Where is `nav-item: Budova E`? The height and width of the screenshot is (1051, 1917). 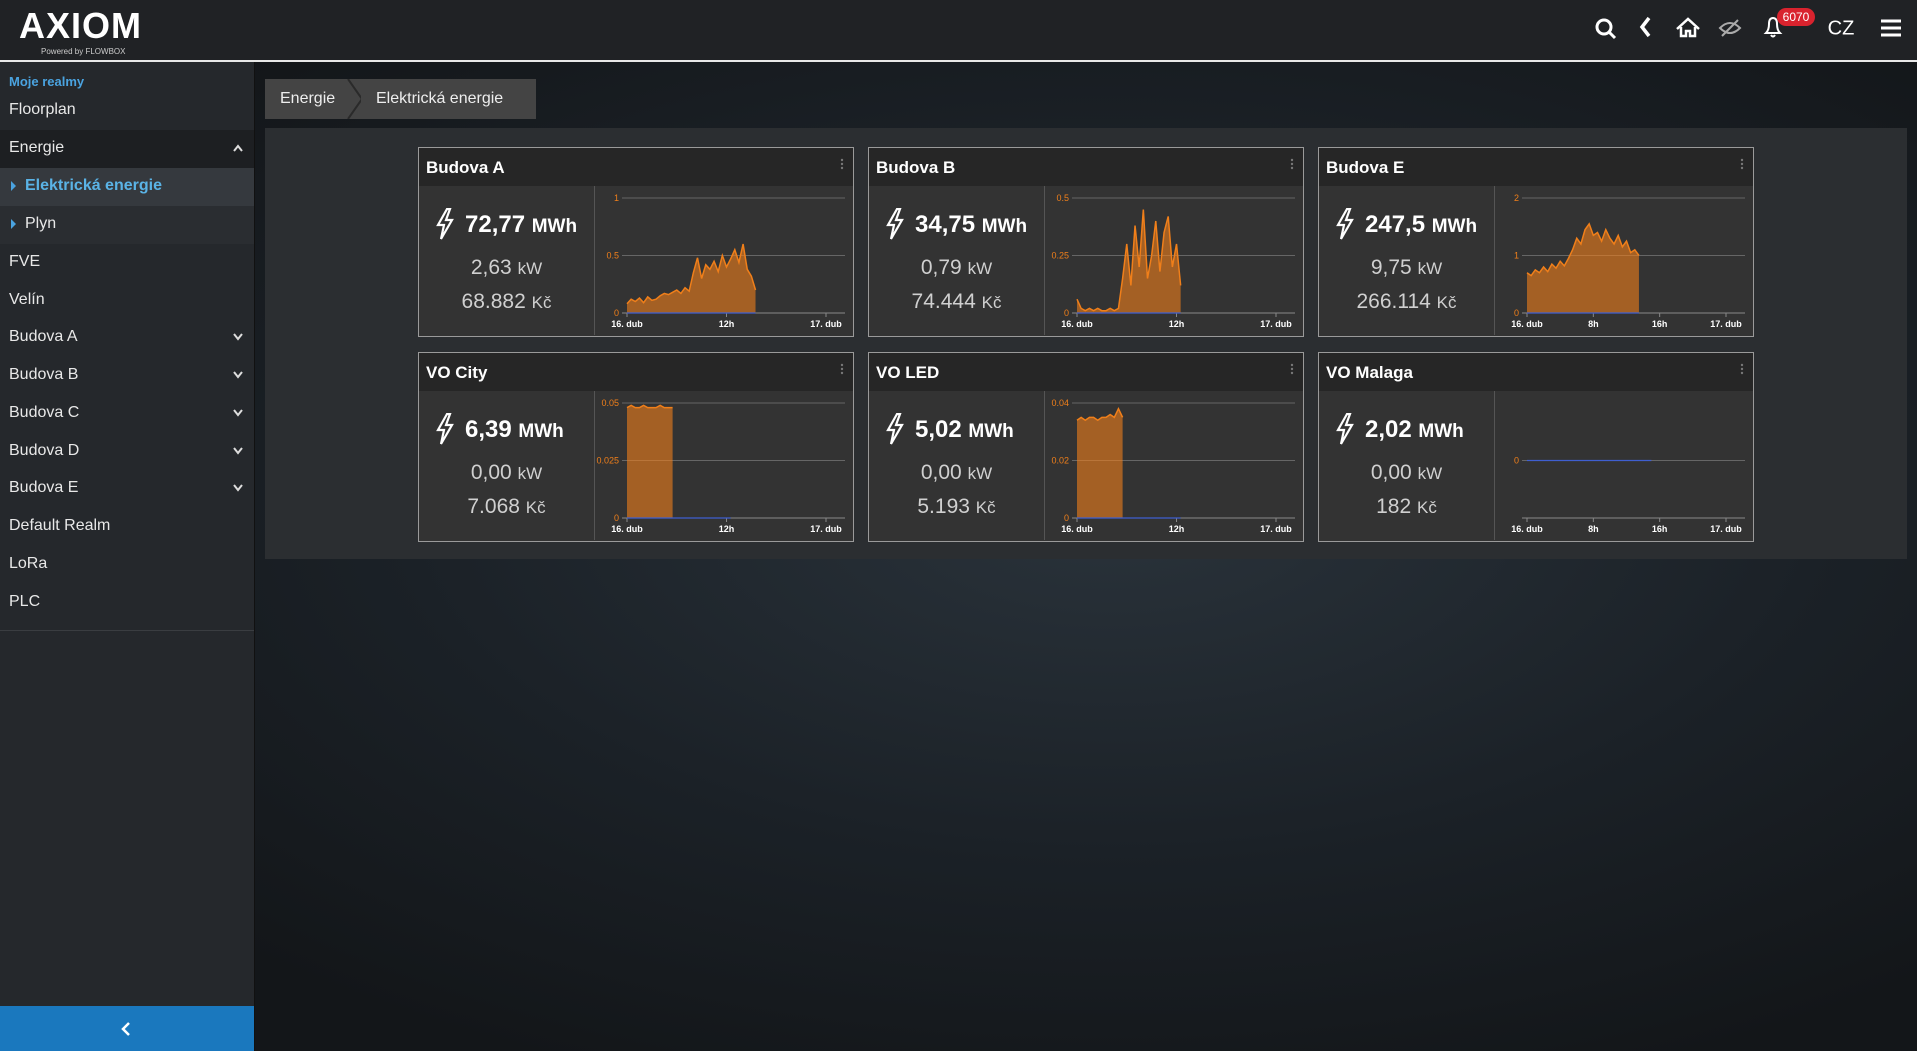 nav-item: Budova E is located at coordinates (44, 487).